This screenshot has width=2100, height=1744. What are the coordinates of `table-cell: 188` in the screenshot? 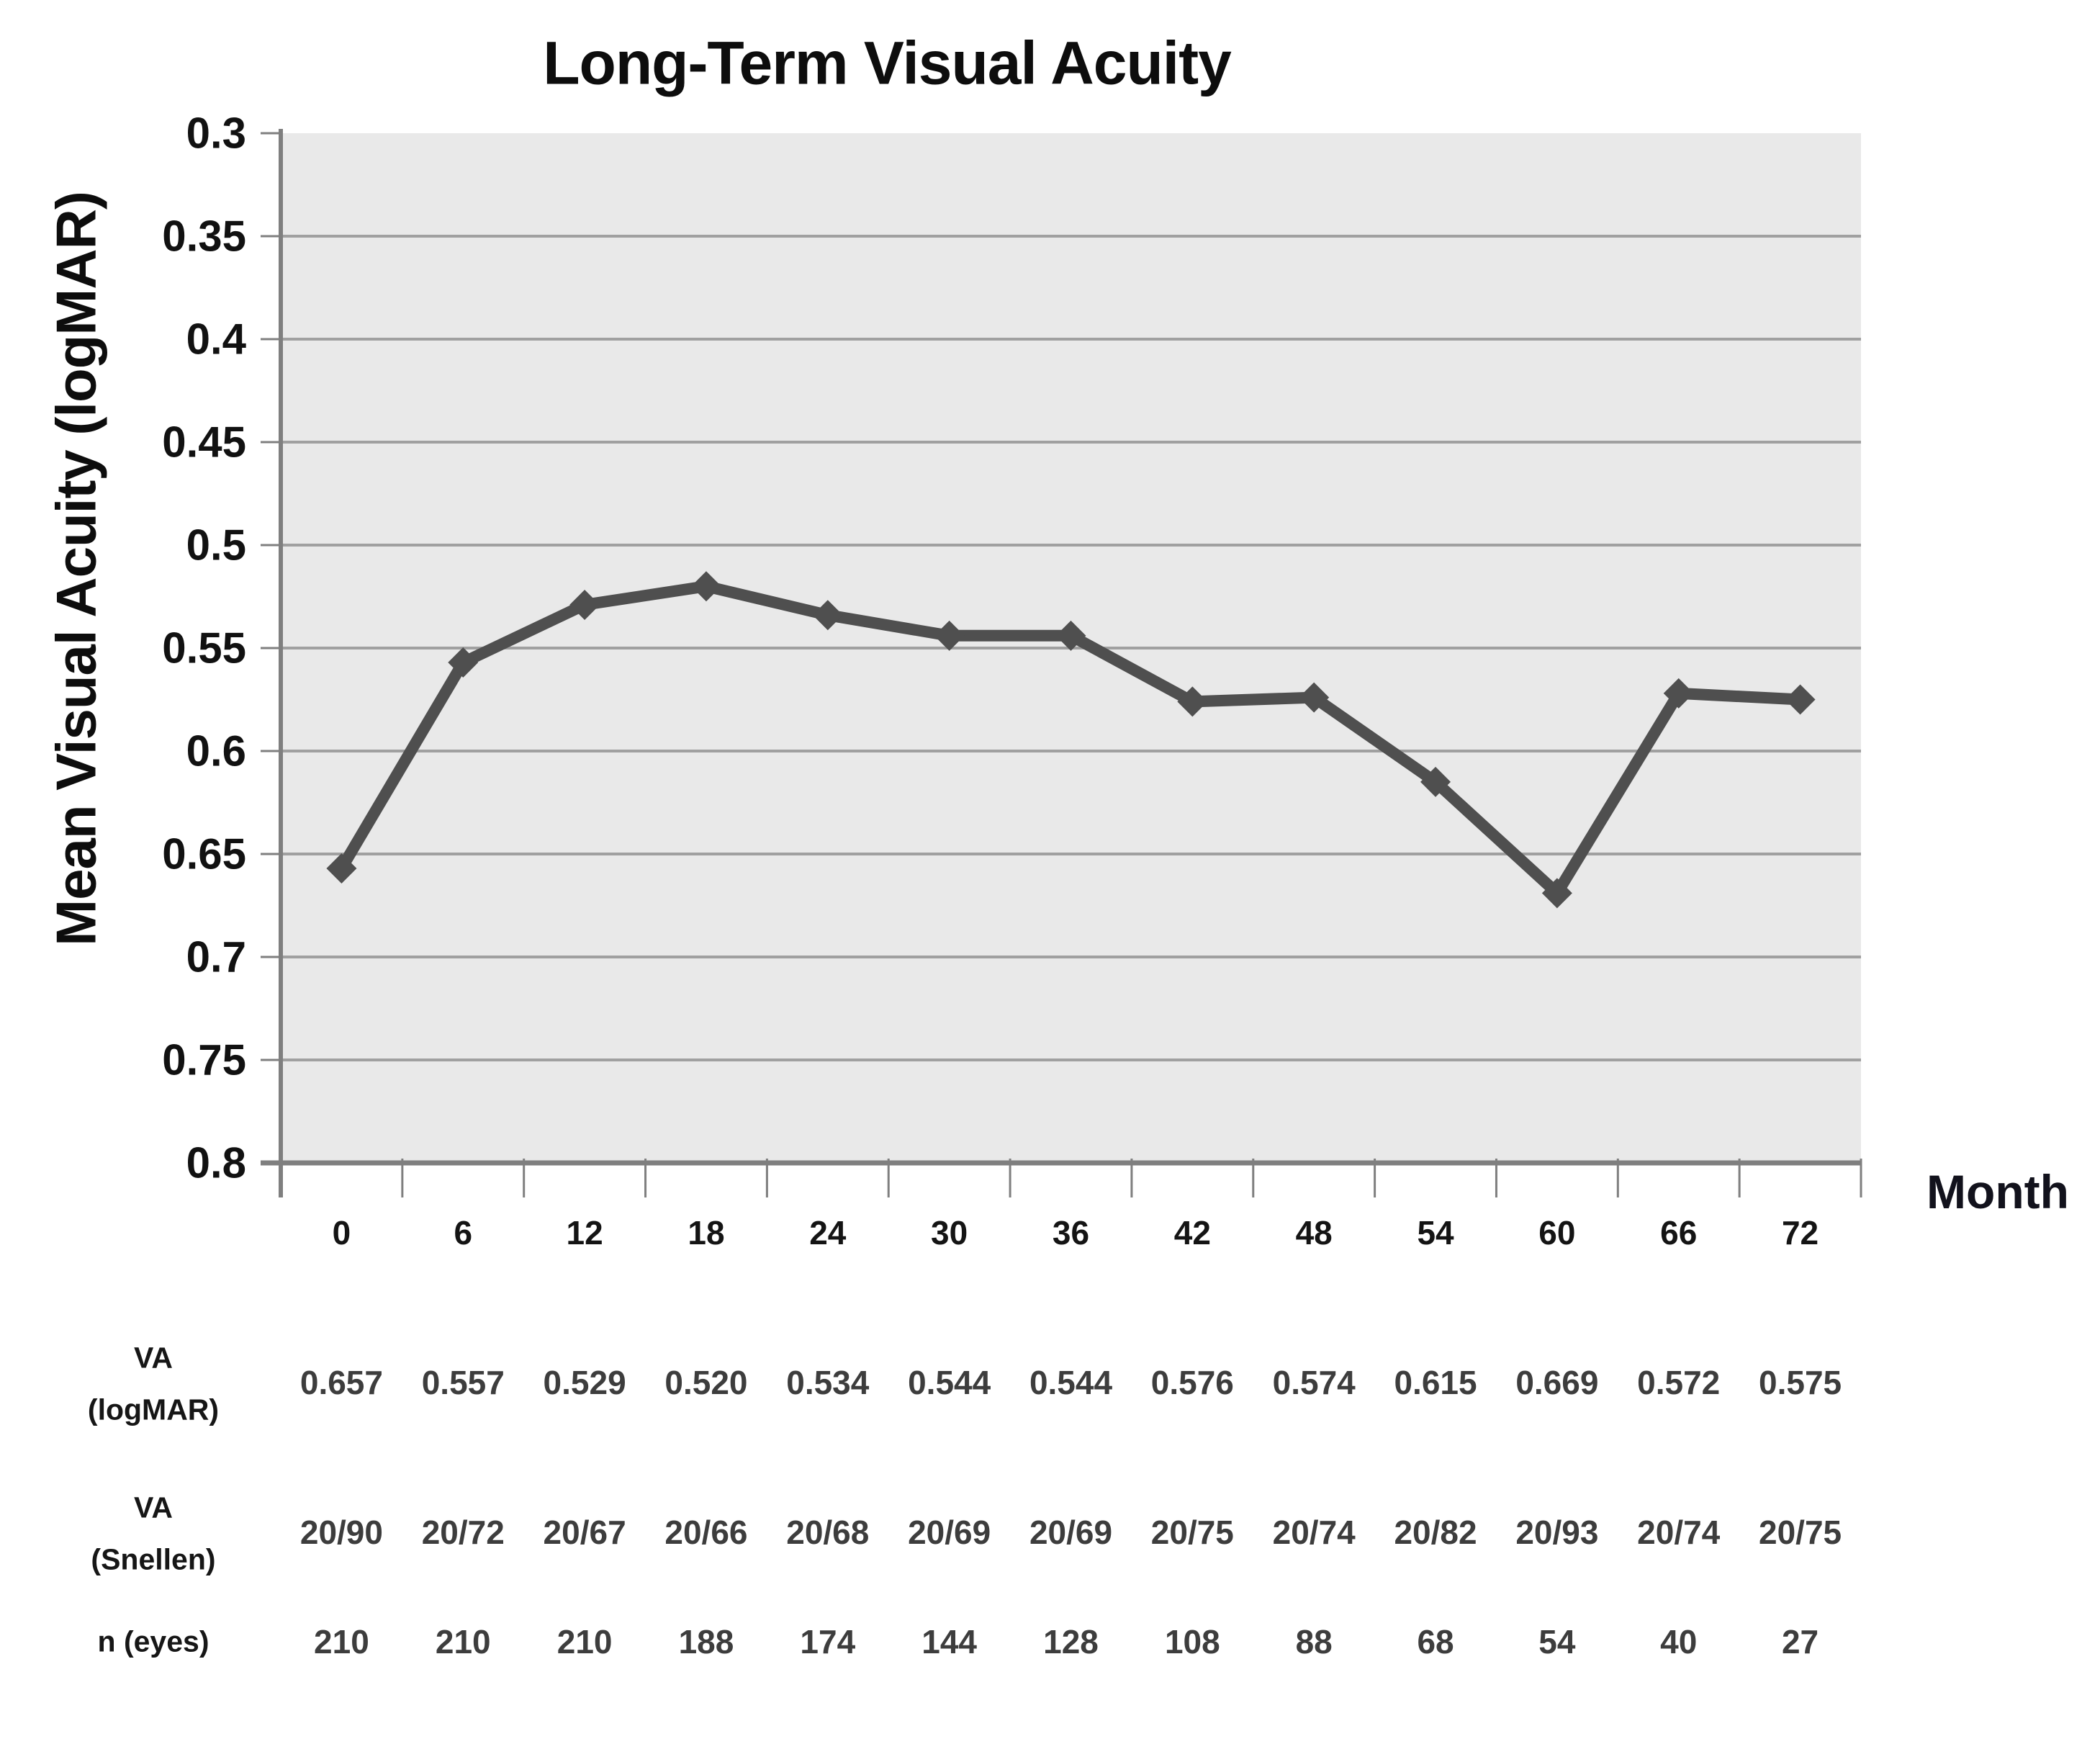 It's located at (706, 1641).